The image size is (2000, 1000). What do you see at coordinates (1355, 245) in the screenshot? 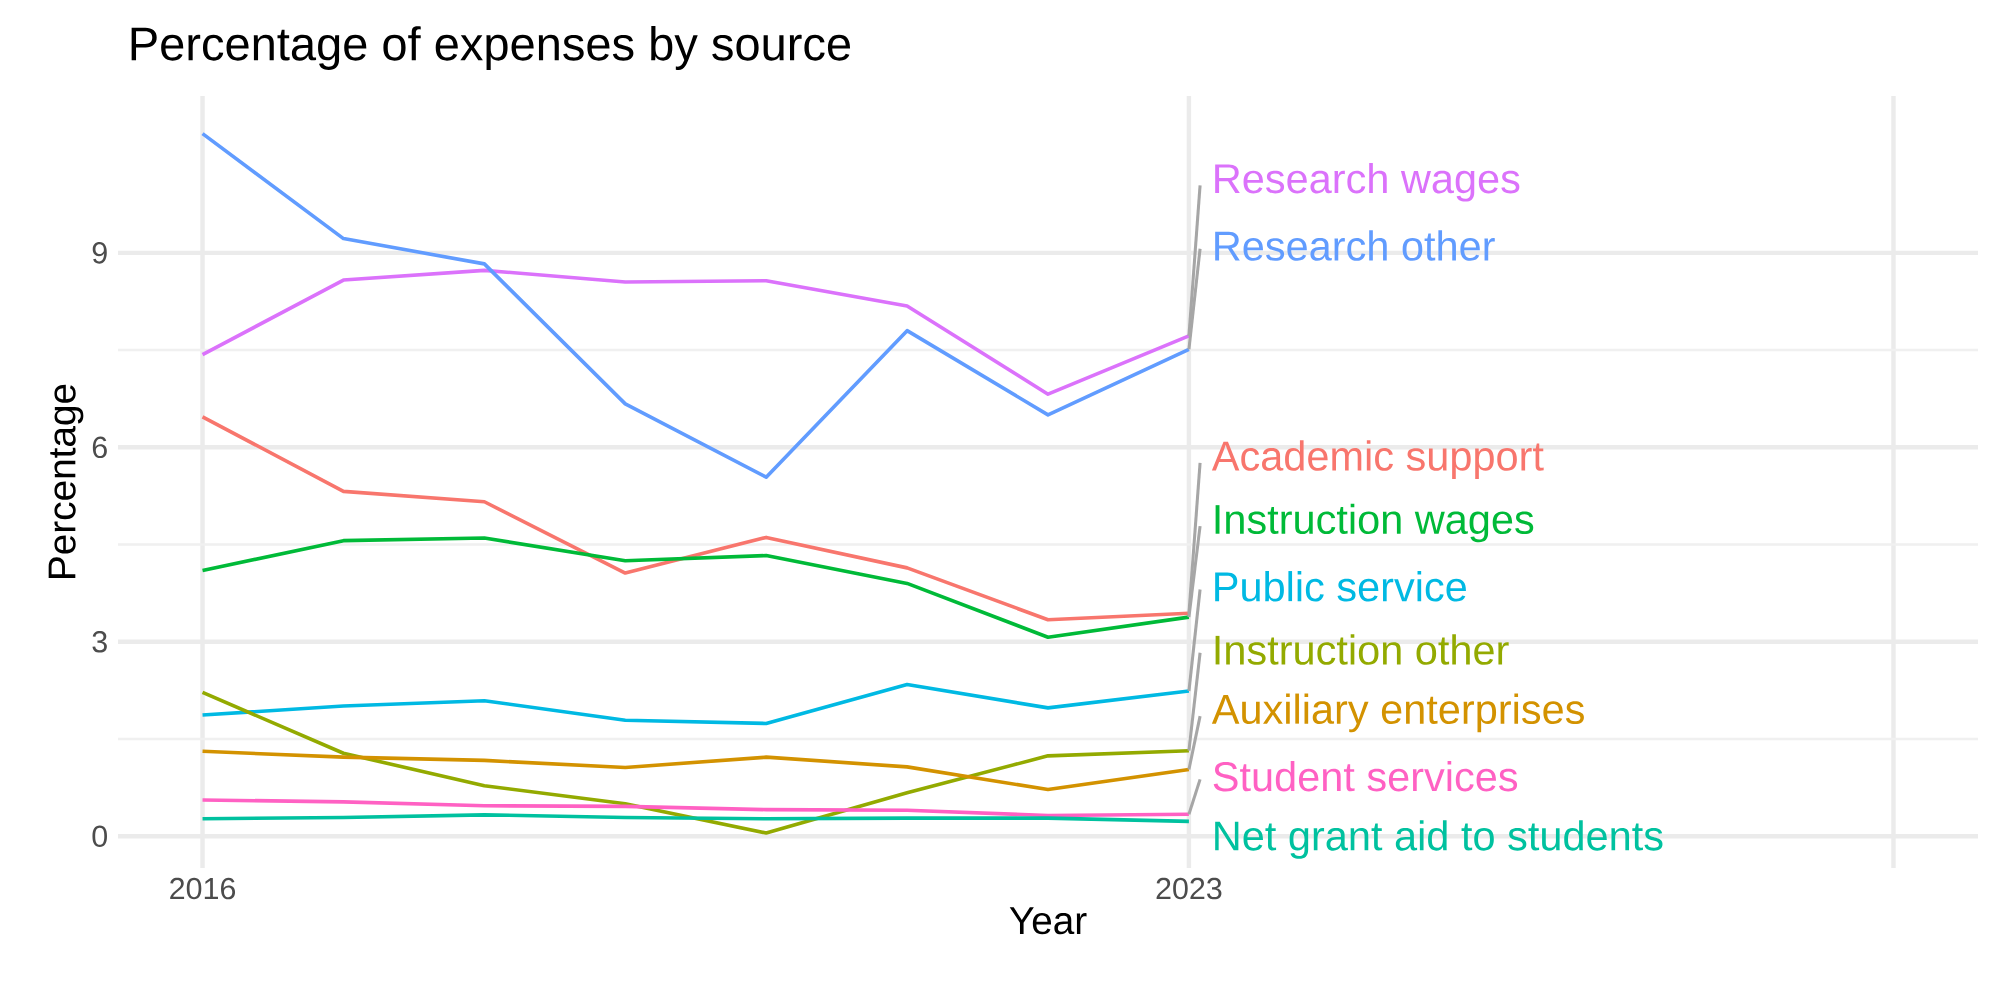
I see `text: Research other` at bounding box center [1355, 245].